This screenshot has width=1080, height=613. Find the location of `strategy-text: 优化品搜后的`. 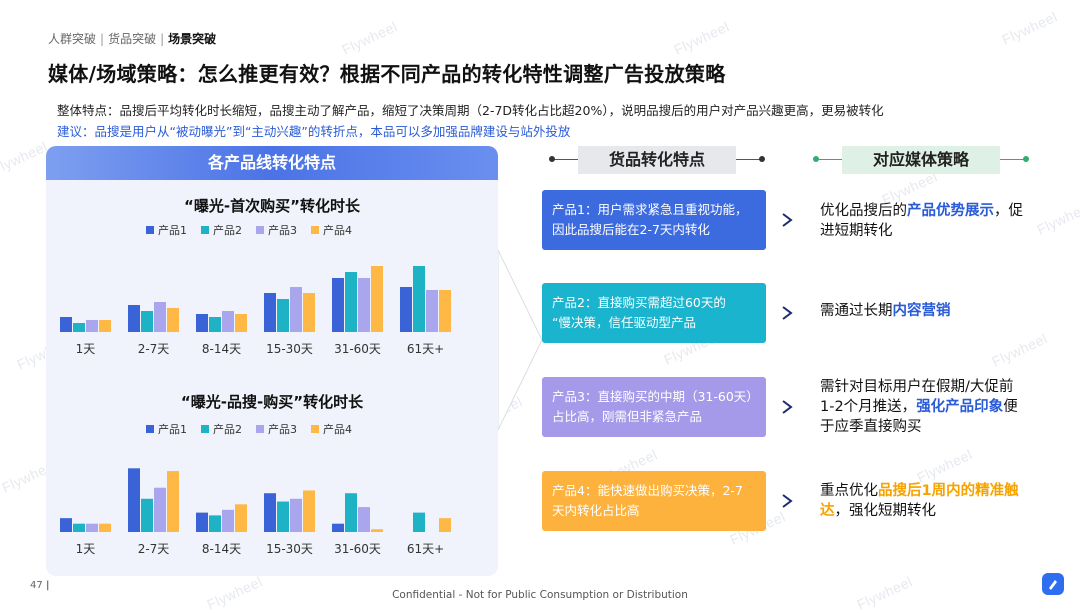

strategy-text: 优化品搜后的 is located at coordinates (863, 211).